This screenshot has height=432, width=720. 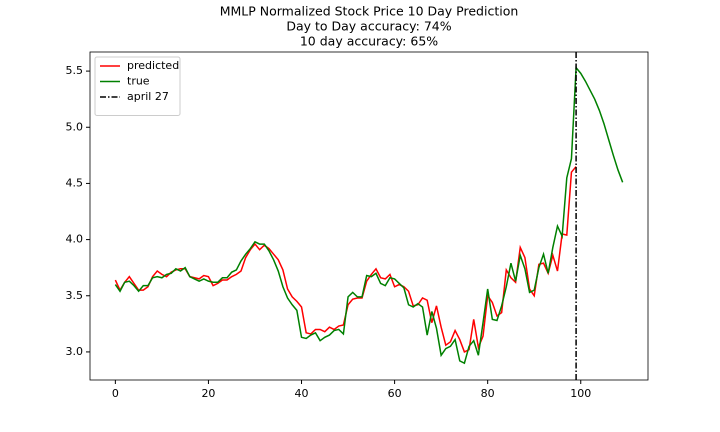 I want to click on x-tick-label: 80, so click(x=488, y=393).